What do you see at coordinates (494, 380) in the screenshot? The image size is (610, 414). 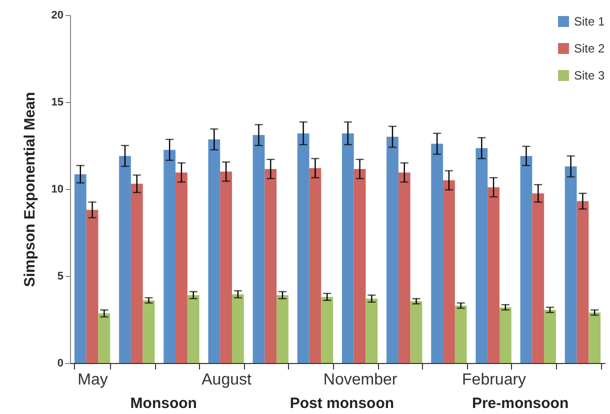 I see `x-tick-label: February` at bounding box center [494, 380].